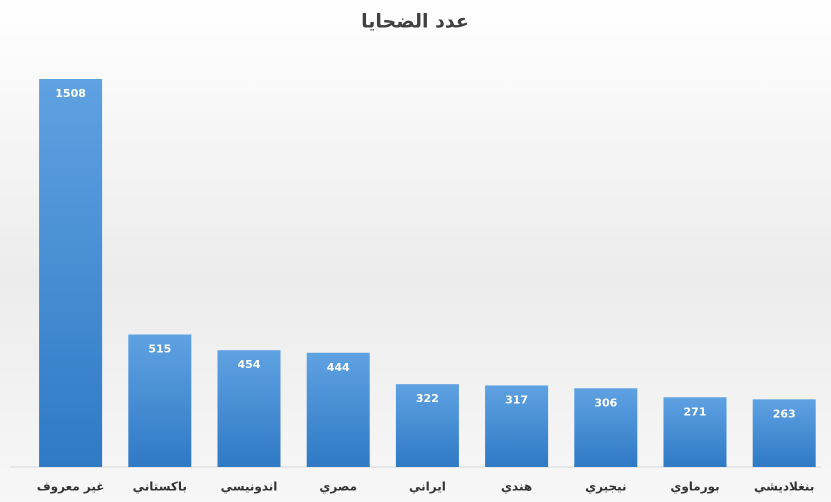  Describe the element at coordinates (605, 487) in the screenshot. I see `x-tick-label: نيجيري` at that location.